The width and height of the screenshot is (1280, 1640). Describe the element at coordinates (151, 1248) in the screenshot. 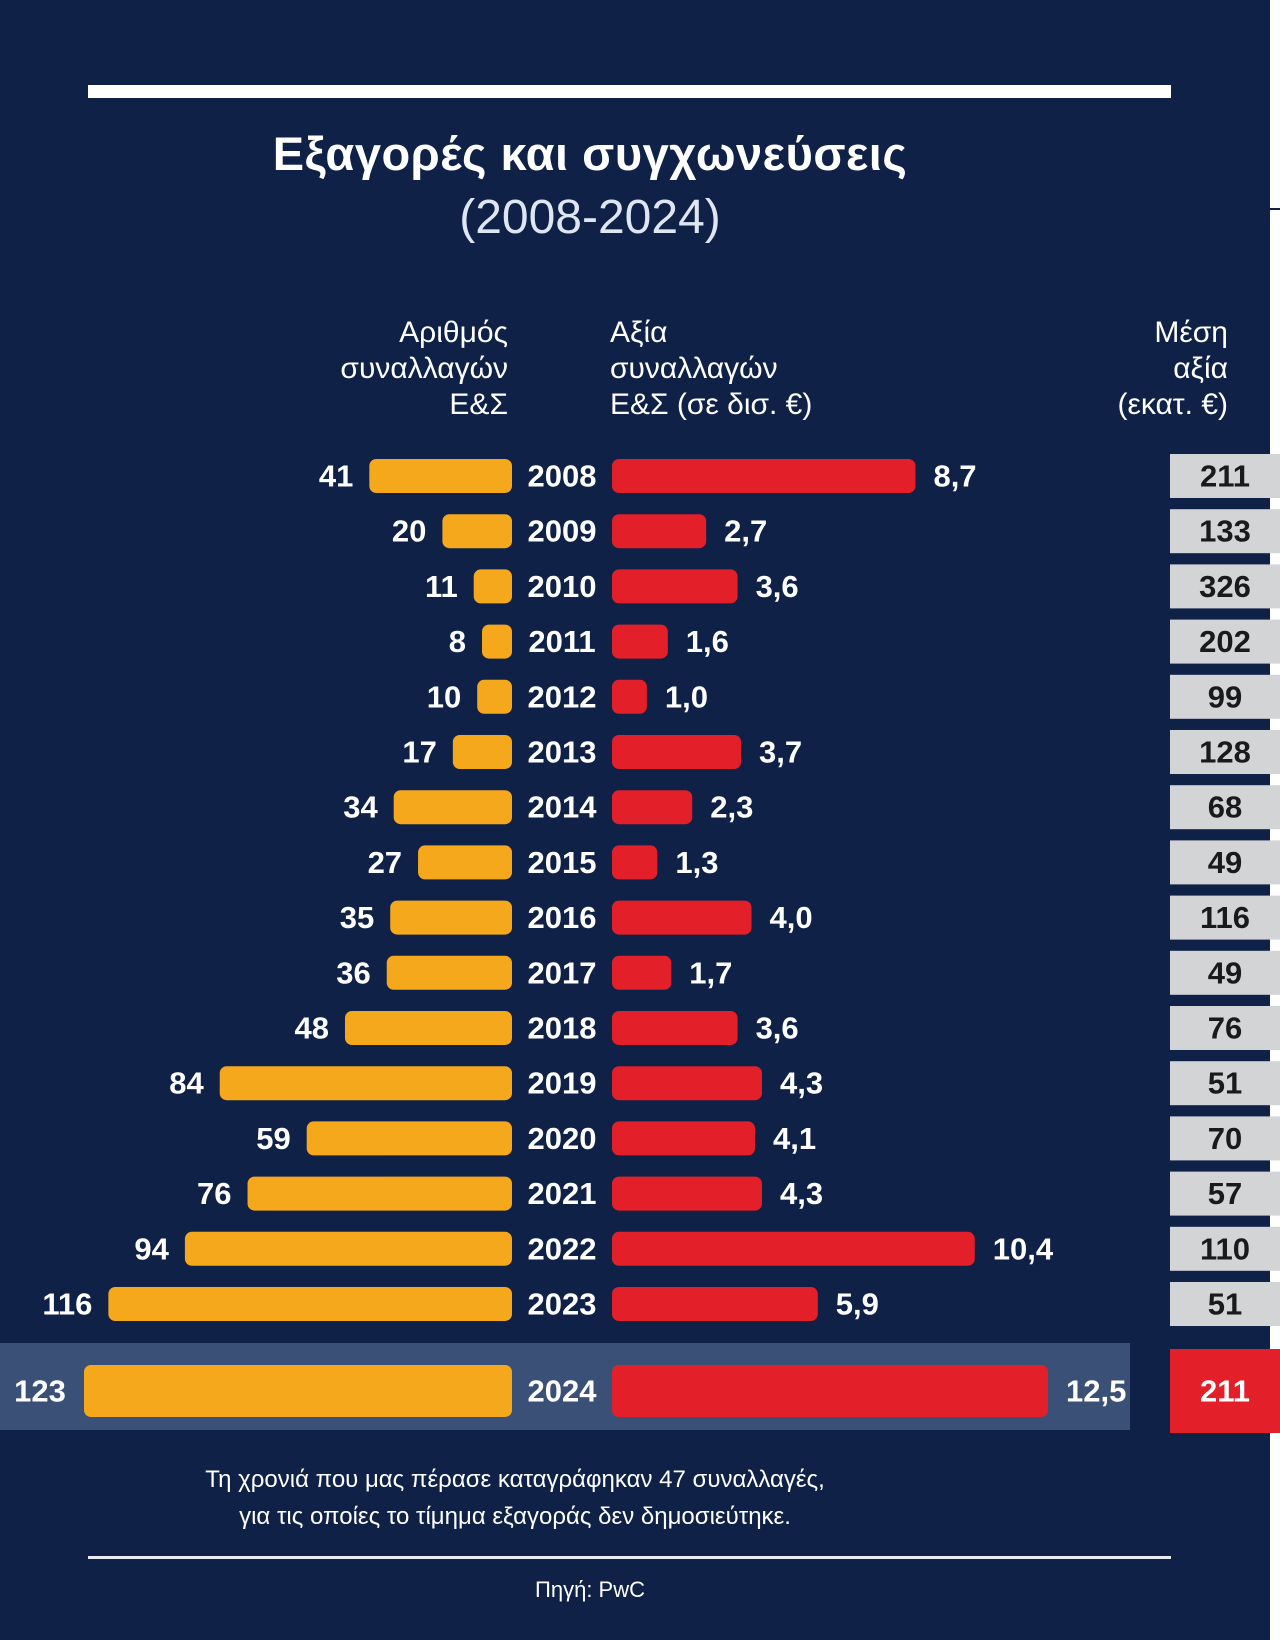

I see `count-label: 94` at that location.